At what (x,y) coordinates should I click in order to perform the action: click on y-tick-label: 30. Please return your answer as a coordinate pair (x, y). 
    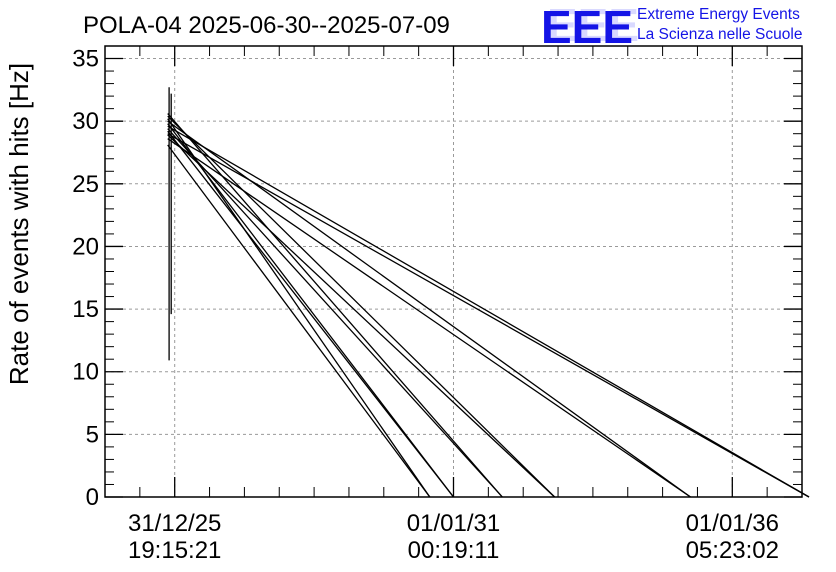
    Looking at the image, I should click on (85, 121).